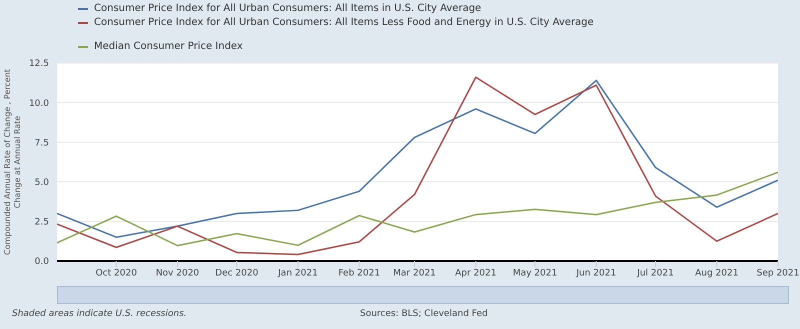  I want to click on legend-label: Median Consumer Price Index, so click(168, 47).